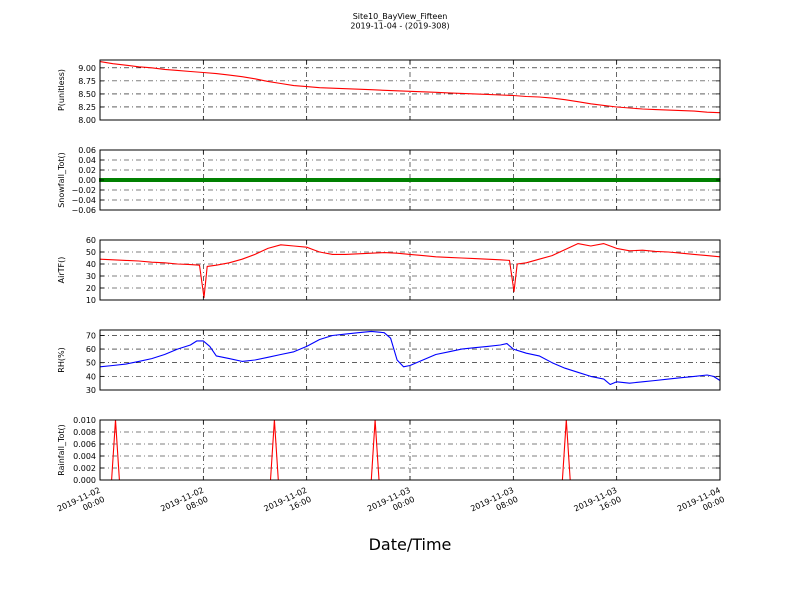 The image size is (800, 600). What do you see at coordinates (87, 94) in the screenshot?
I see `y-tick-label: 8.50` at bounding box center [87, 94].